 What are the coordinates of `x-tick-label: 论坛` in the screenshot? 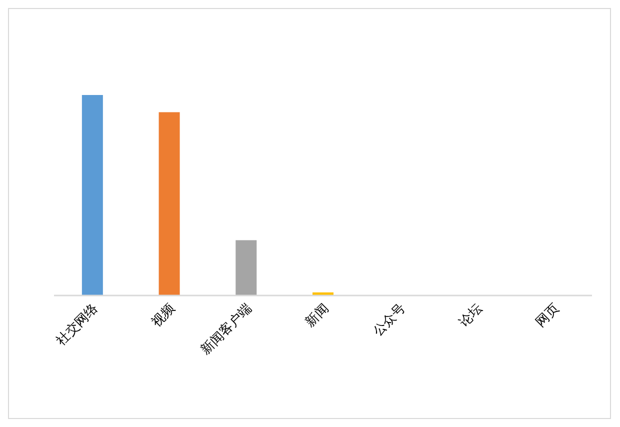 It's located at (471, 315).